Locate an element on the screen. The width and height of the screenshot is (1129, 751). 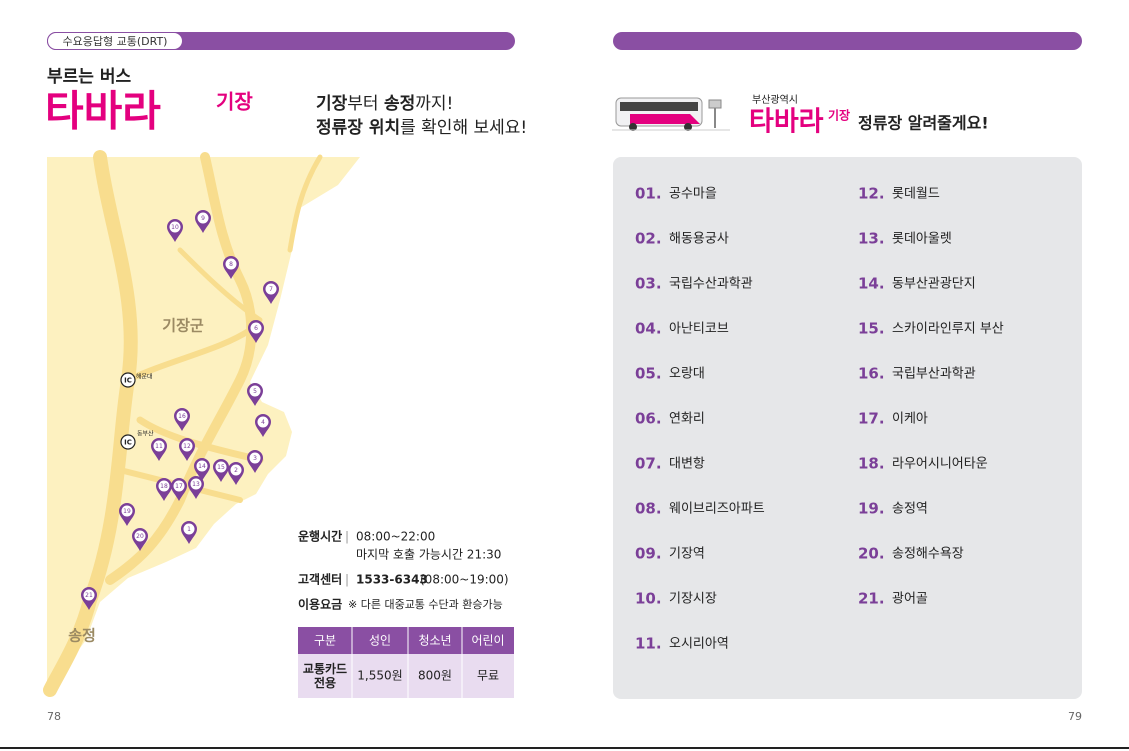
banner is located at coordinates (847, 41).